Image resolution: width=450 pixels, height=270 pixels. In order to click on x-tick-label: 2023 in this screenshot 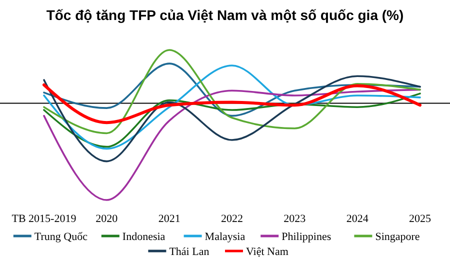, I will do `click(295, 219)`.